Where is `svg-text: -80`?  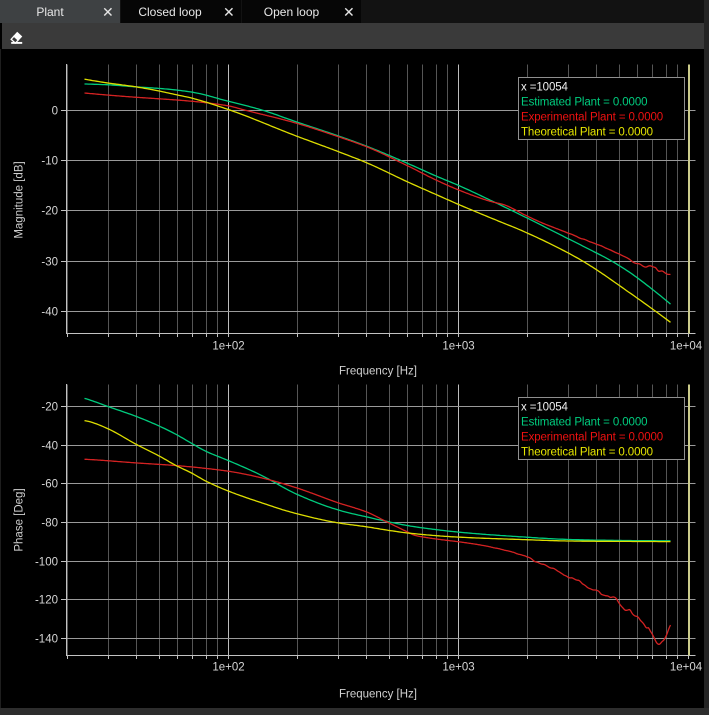 svg-text: -80 is located at coordinates (49, 524).